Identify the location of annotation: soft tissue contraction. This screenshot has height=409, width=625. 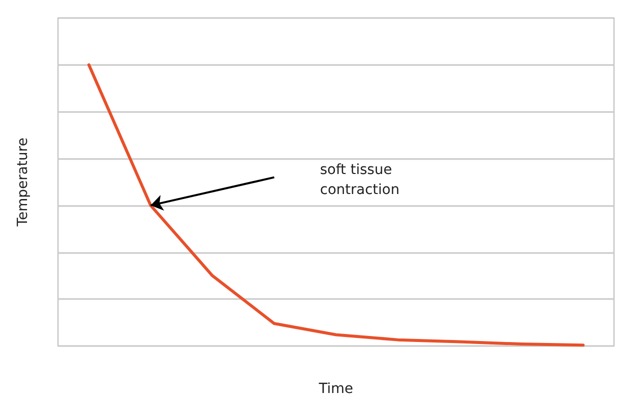
(360, 180).